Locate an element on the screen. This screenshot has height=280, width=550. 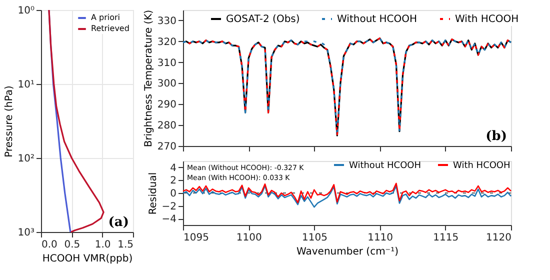
annotation: (b) is located at coordinates (496, 136).